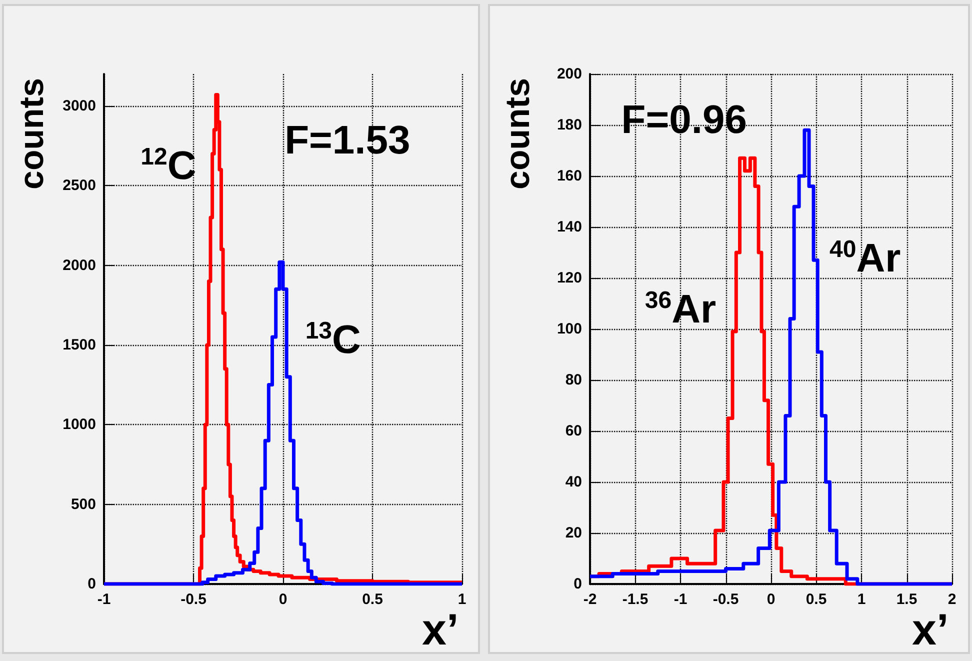  I want to click on x-tick-label: 2, so click(952, 599).